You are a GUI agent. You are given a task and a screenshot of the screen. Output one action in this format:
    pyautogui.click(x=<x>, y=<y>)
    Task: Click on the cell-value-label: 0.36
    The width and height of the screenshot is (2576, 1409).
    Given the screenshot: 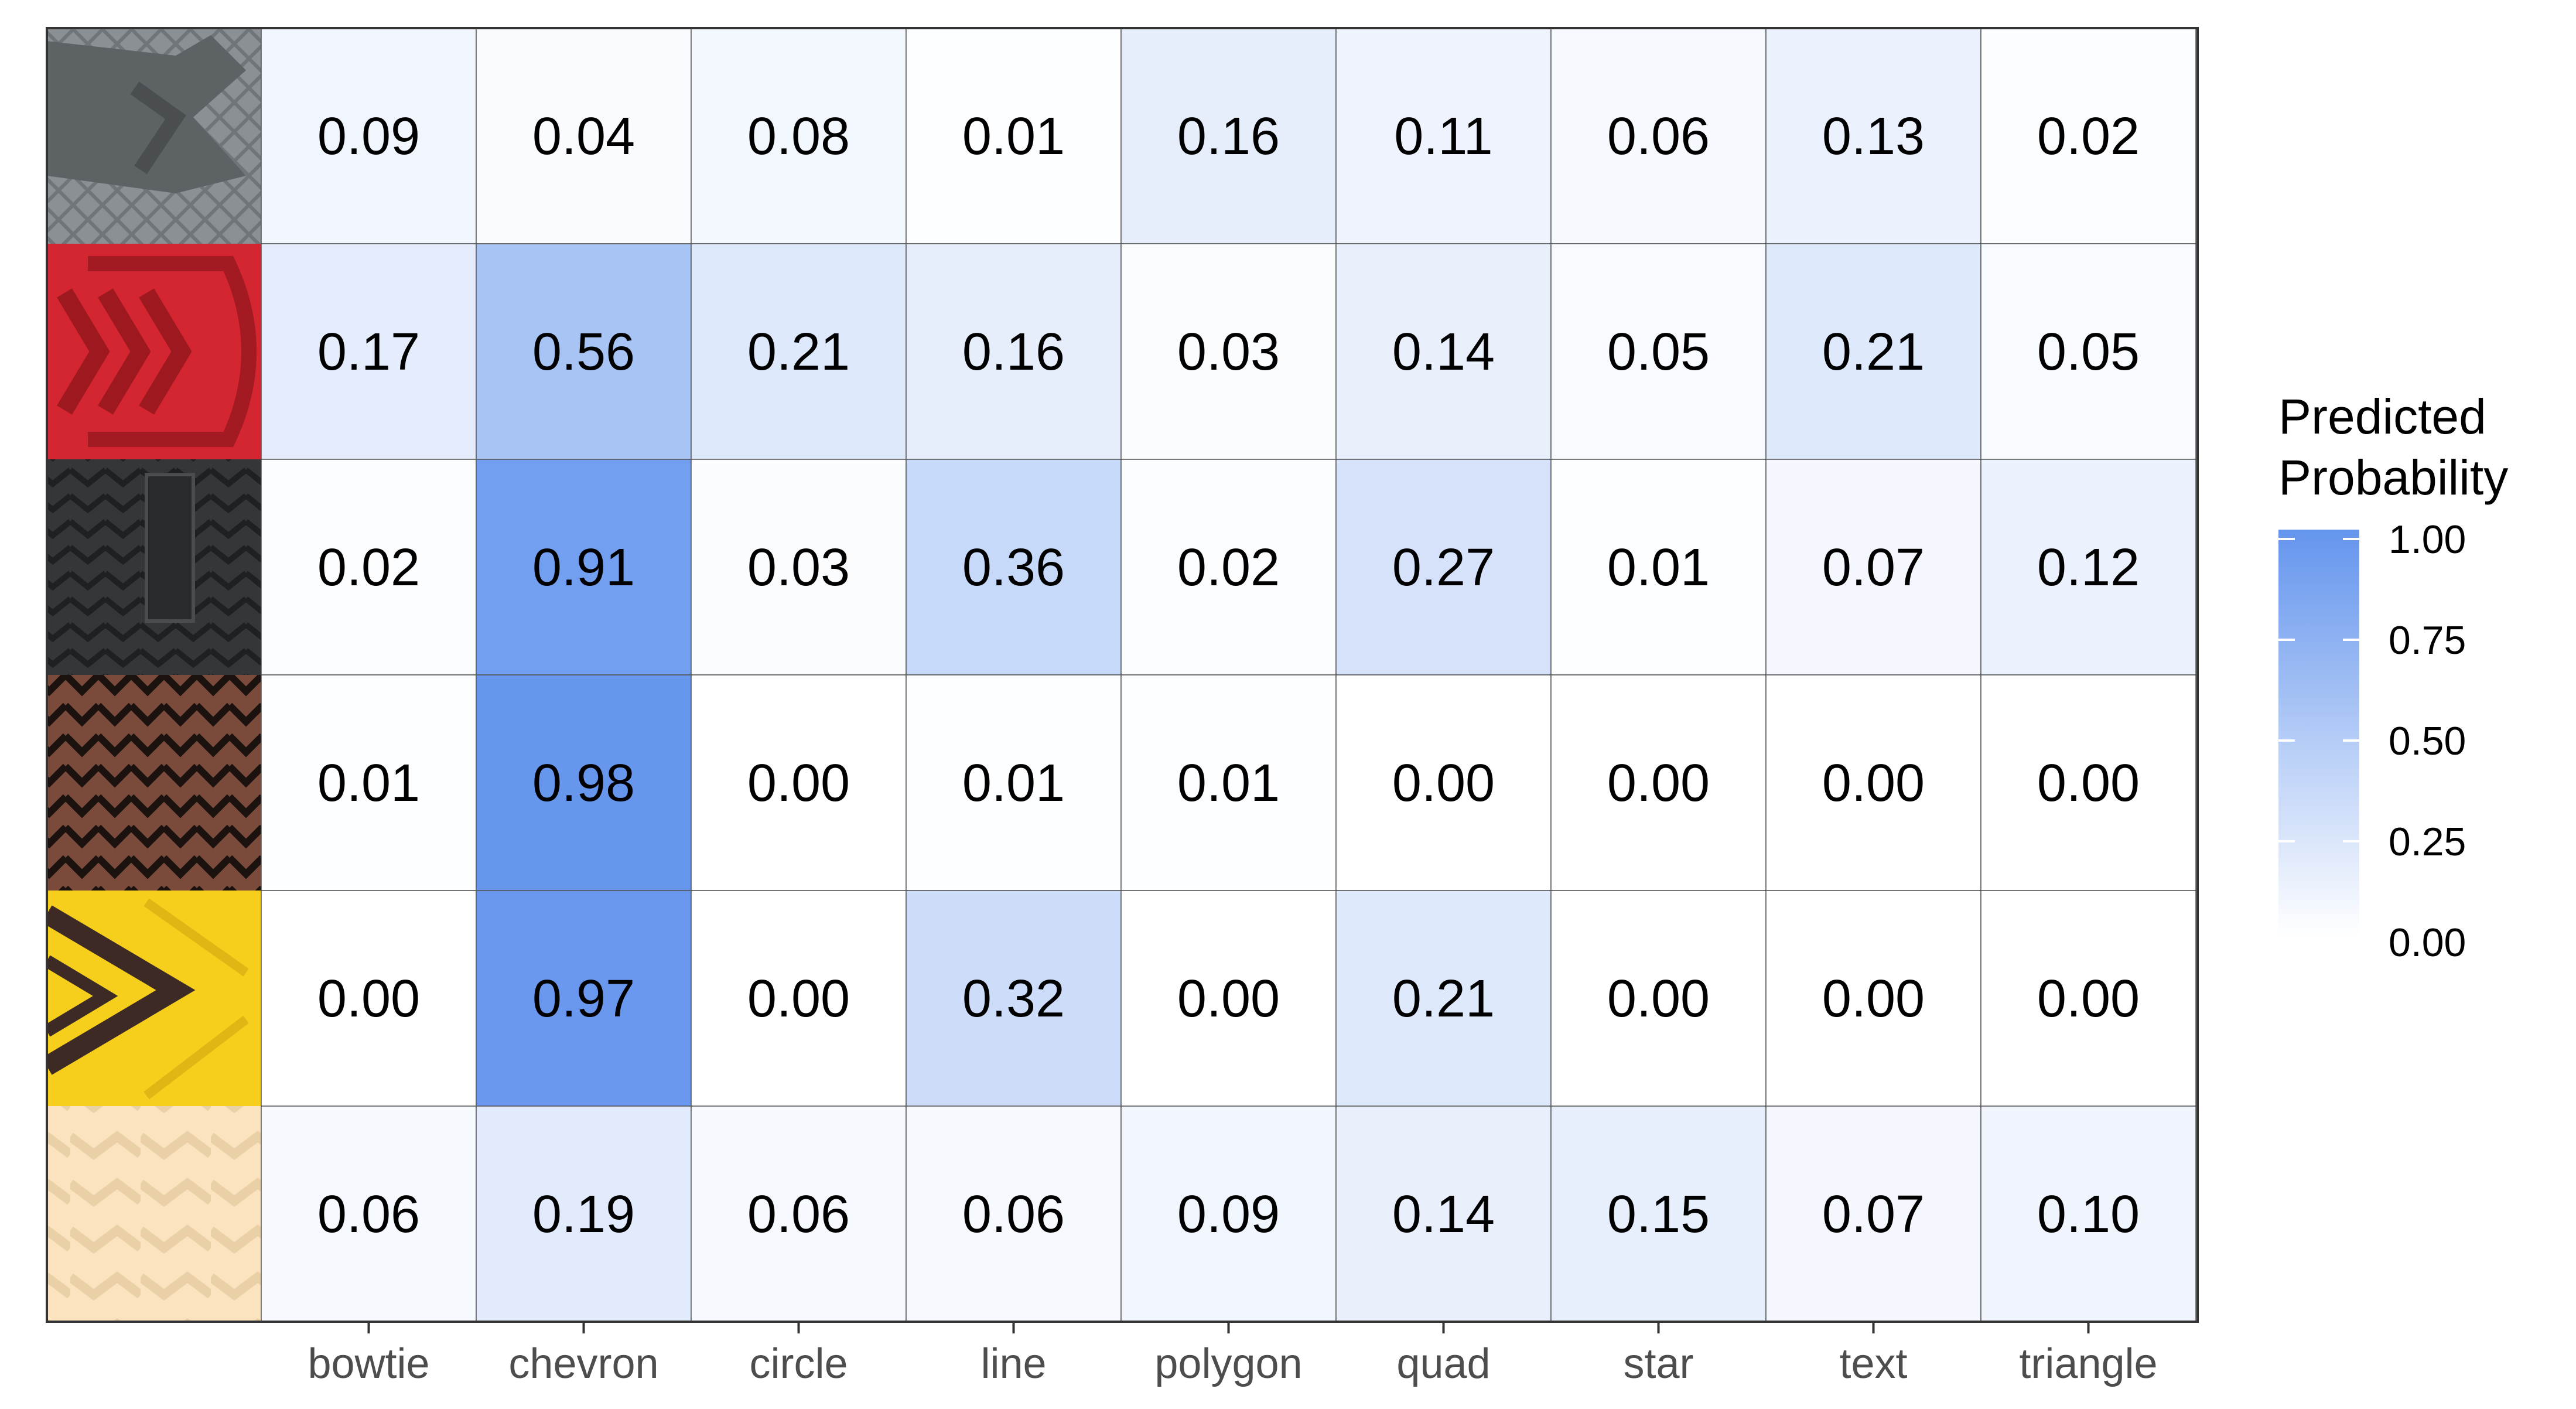 What is the action you would take?
    pyautogui.click(x=1014, y=567)
    